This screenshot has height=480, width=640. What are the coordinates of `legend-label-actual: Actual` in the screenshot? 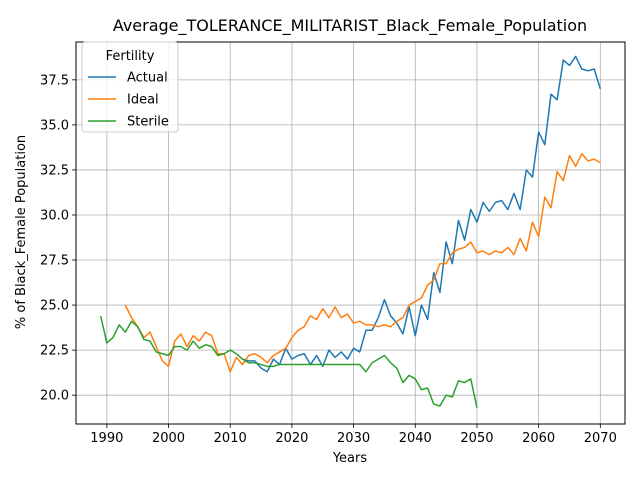 It's located at (147, 78).